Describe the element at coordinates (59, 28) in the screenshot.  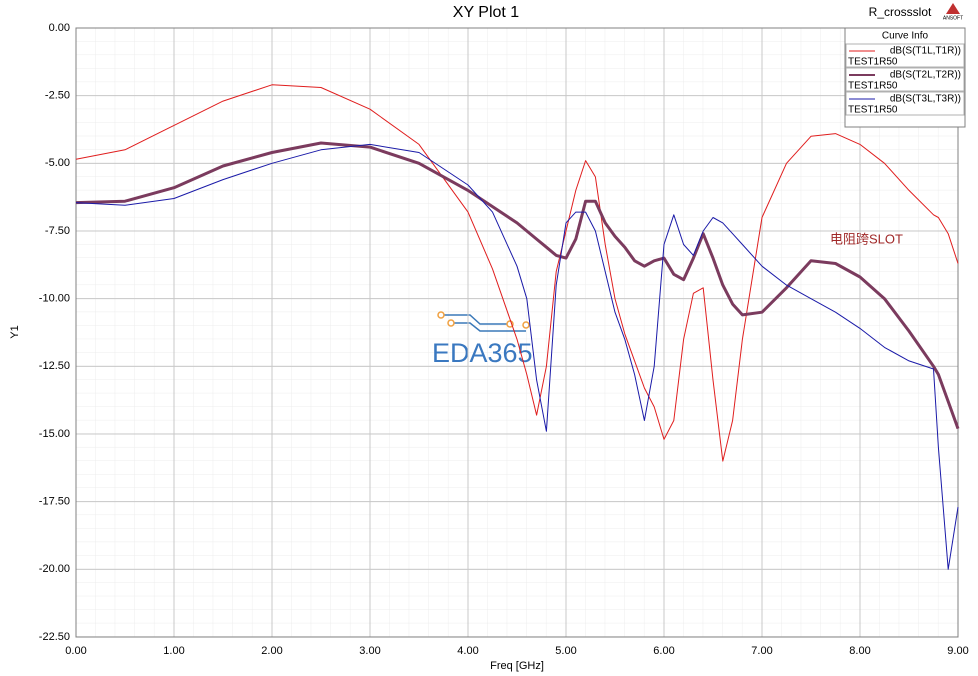
I see `y-tick-label: 0.00` at that location.